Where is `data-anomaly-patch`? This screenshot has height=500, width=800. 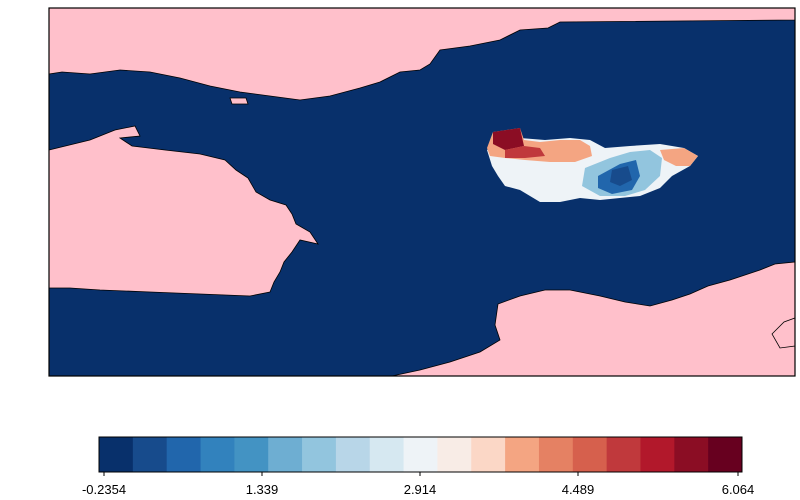 data-anomaly-patch is located at coordinates (592, 165).